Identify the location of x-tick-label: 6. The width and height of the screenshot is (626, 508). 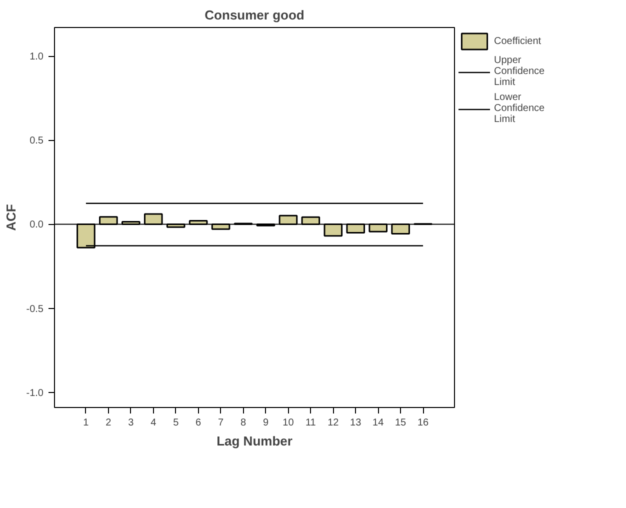
(199, 423).